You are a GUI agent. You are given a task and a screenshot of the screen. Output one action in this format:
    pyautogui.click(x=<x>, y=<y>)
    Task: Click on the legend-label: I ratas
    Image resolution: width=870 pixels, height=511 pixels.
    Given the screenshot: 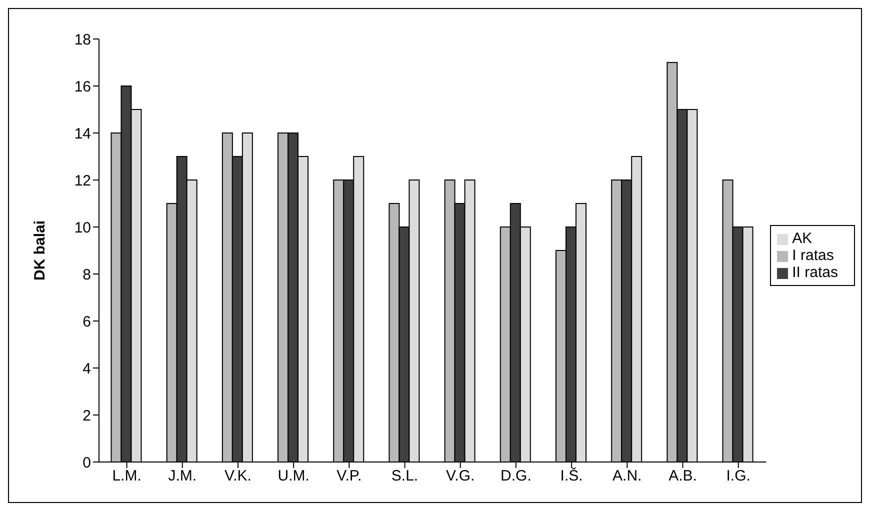 What is the action you would take?
    pyautogui.click(x=813, y=255)
    